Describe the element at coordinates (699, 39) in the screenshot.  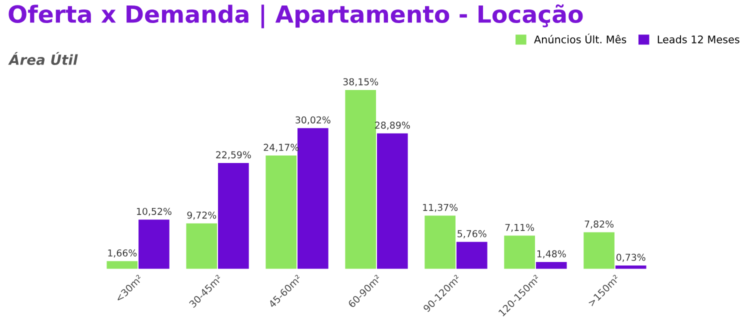
I see `legend-label: Leads 12 Meses` at that location.